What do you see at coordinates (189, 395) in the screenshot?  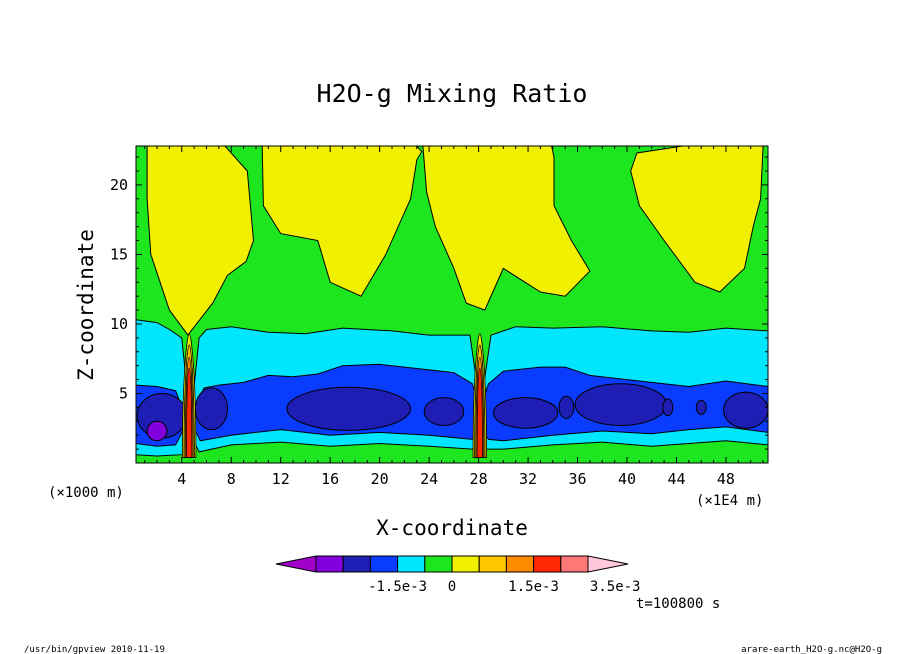 I see `convective-column-left` at bounding box center [189, 395].